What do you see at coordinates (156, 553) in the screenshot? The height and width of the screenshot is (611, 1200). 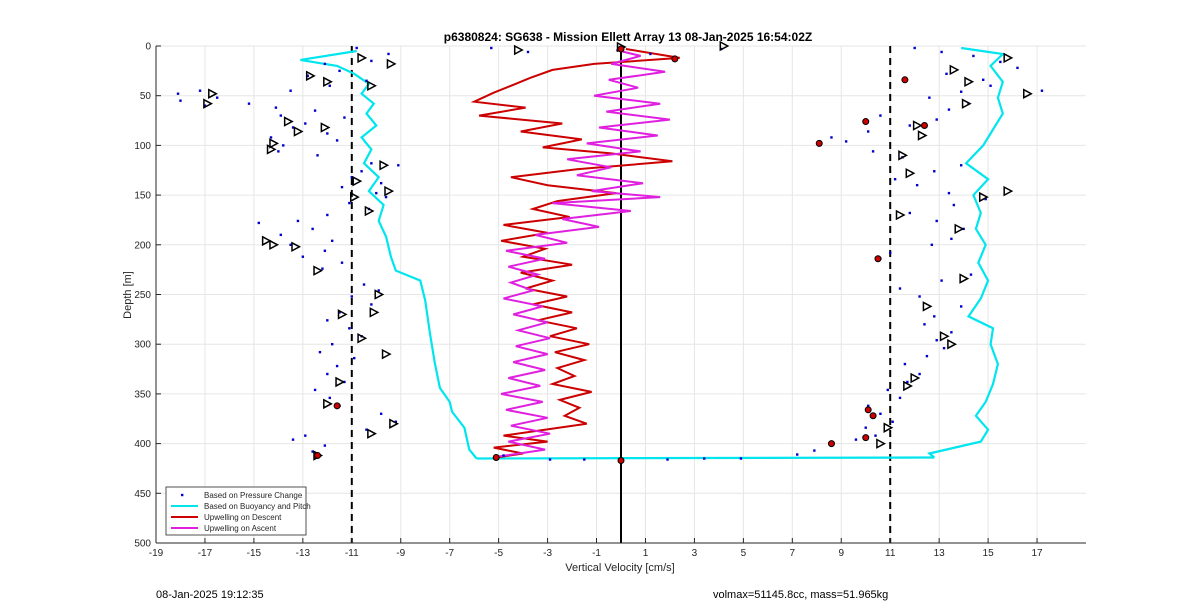 I see `x-tick-label-0: -19` at bounding box center [156, 553].